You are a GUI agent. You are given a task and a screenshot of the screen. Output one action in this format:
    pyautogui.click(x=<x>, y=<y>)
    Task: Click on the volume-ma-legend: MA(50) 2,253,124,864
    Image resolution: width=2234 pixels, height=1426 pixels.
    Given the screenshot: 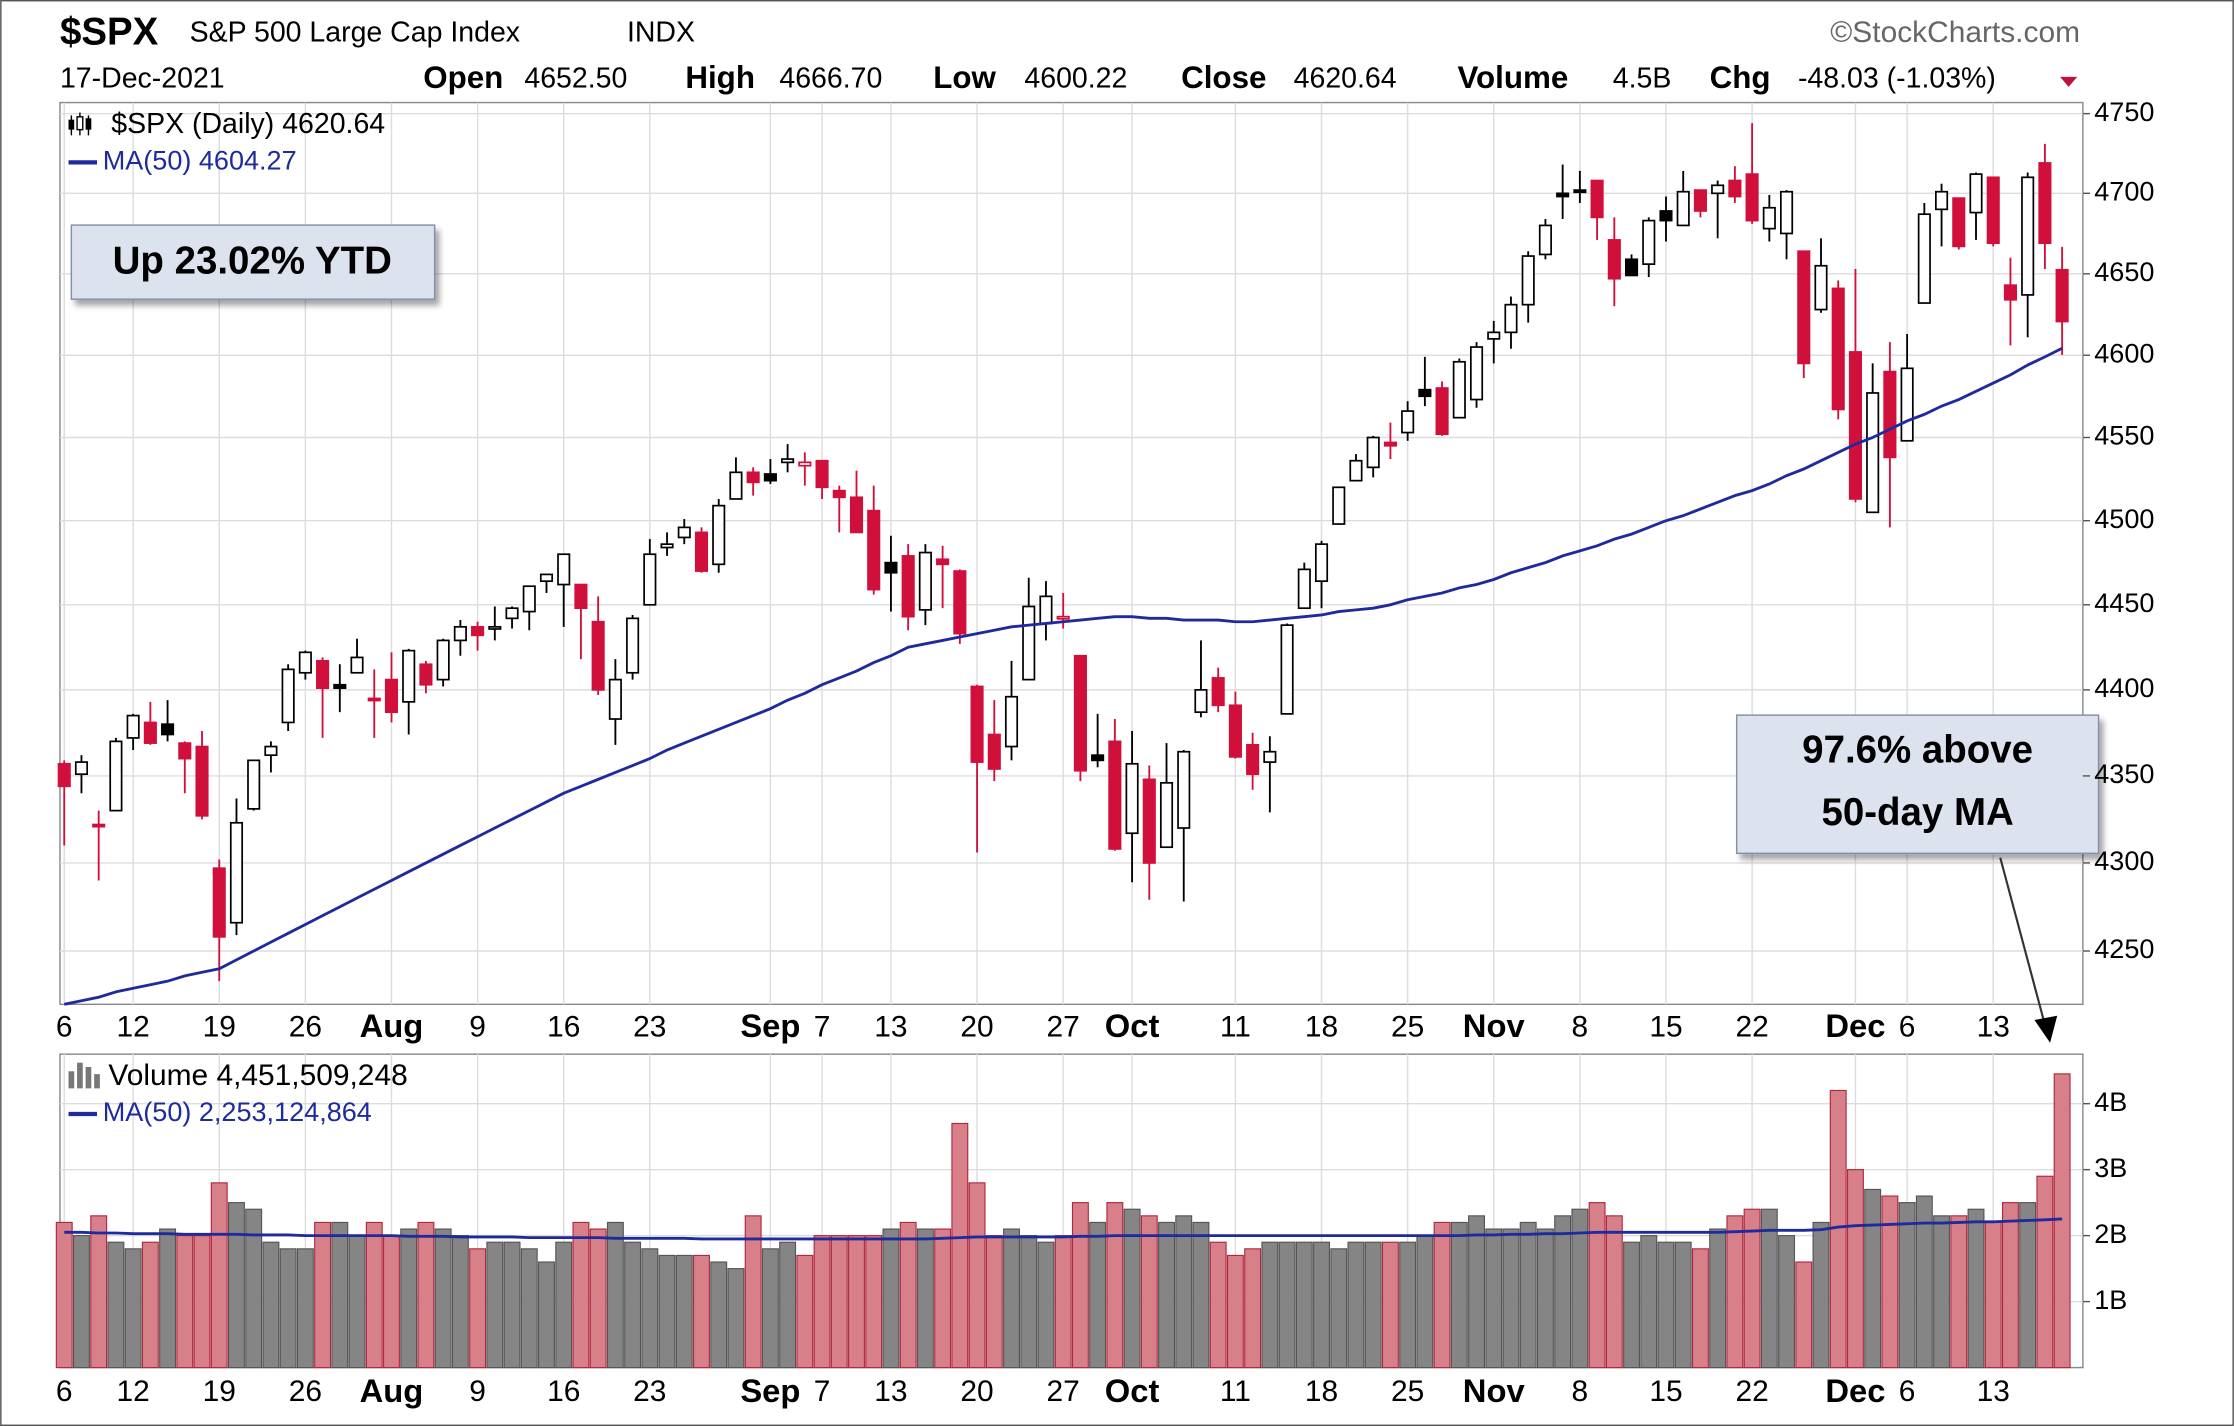 What is the action you would take?
    pyautogui.click(x=237, y=1112)
    